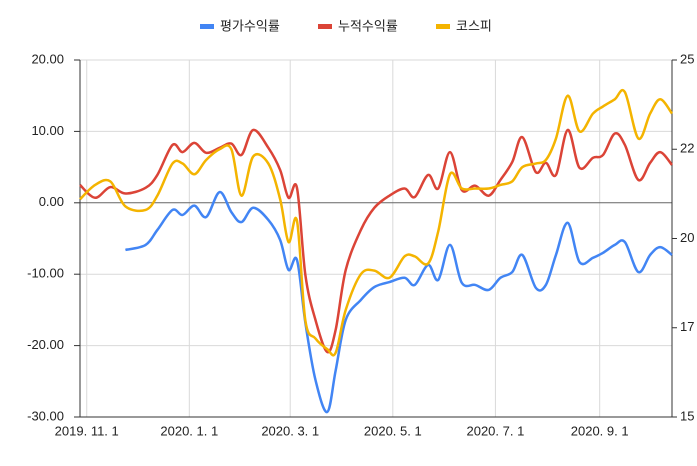  I want to click on legend-label: 누적수익률, so click(368, 25).